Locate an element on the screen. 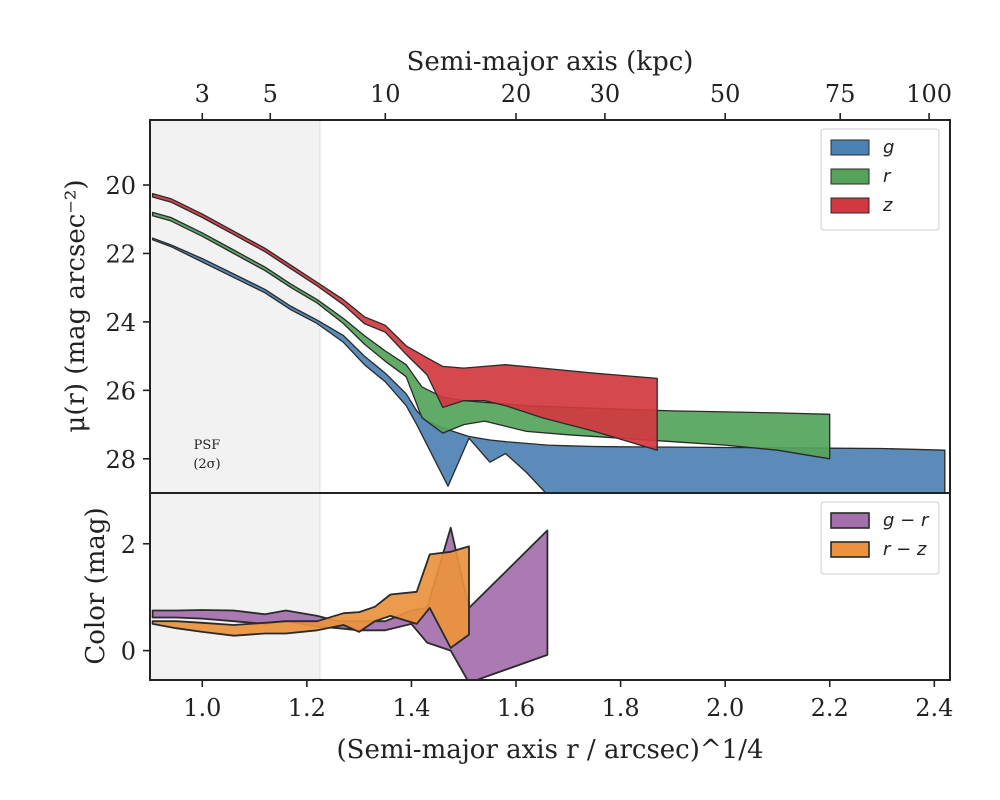 Image resolution: width=1000 pixels, height=800 pixels. psf-annotation-line1: PSF is located at coordinates (207, 445).